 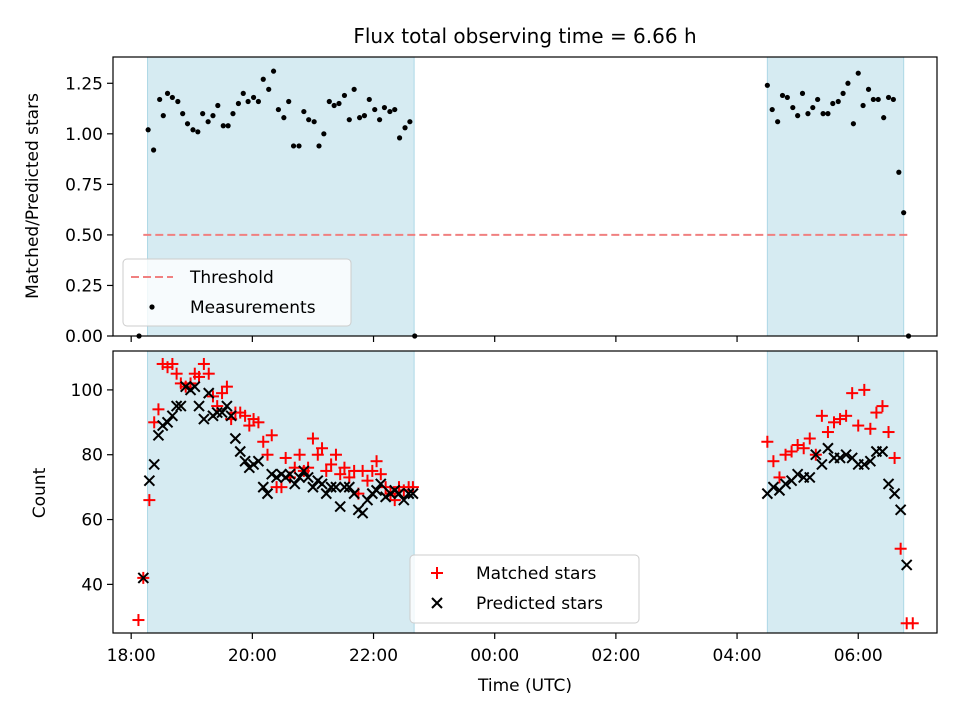 I want to click on predicted-legend-swatch, so click(x=437, y=603).